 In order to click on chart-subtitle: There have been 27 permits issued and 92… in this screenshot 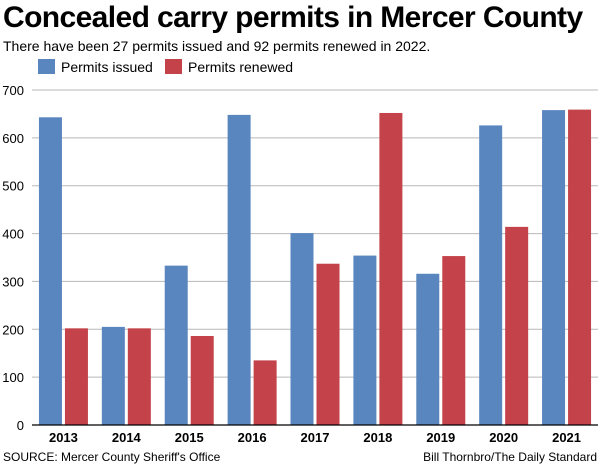, I will do `click(217, 46)`.